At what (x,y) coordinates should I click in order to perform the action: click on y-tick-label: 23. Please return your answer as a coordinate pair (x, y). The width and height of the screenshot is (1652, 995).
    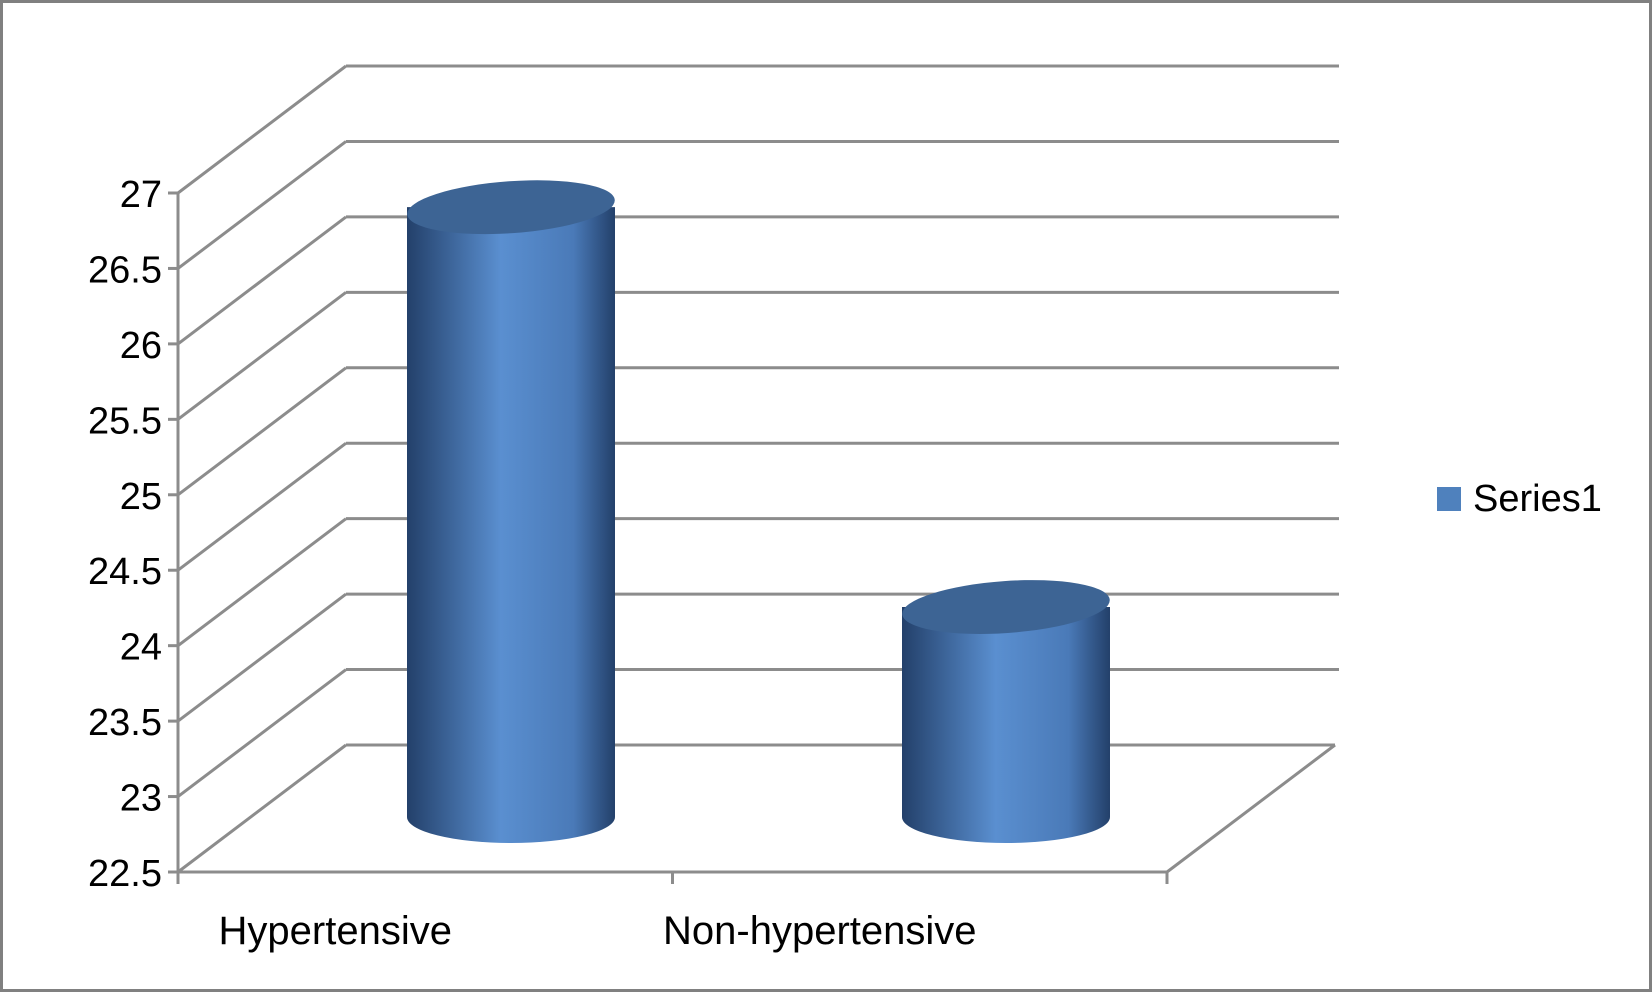
    Looking at the image, I should click on (141, 799).